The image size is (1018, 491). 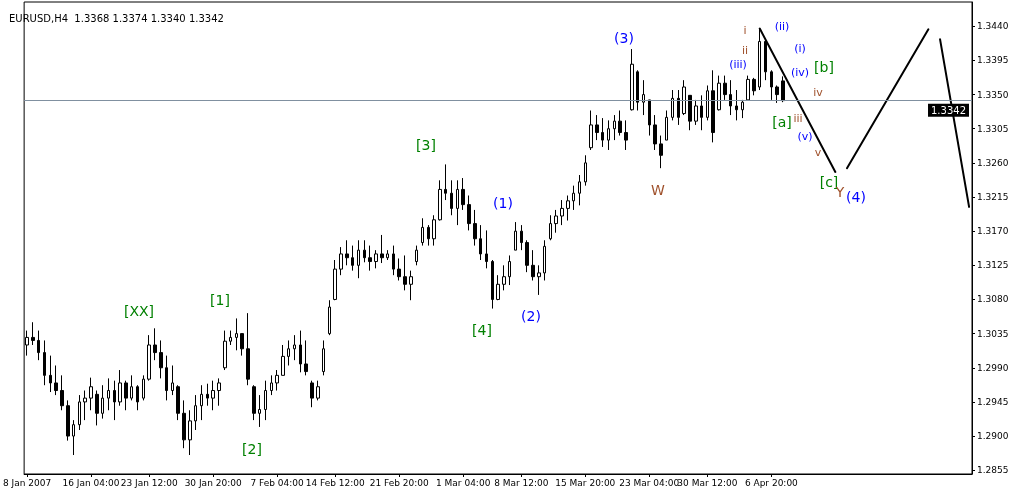 I want to click on y-tick-label: 1.3125, so click(x=993, y=265).